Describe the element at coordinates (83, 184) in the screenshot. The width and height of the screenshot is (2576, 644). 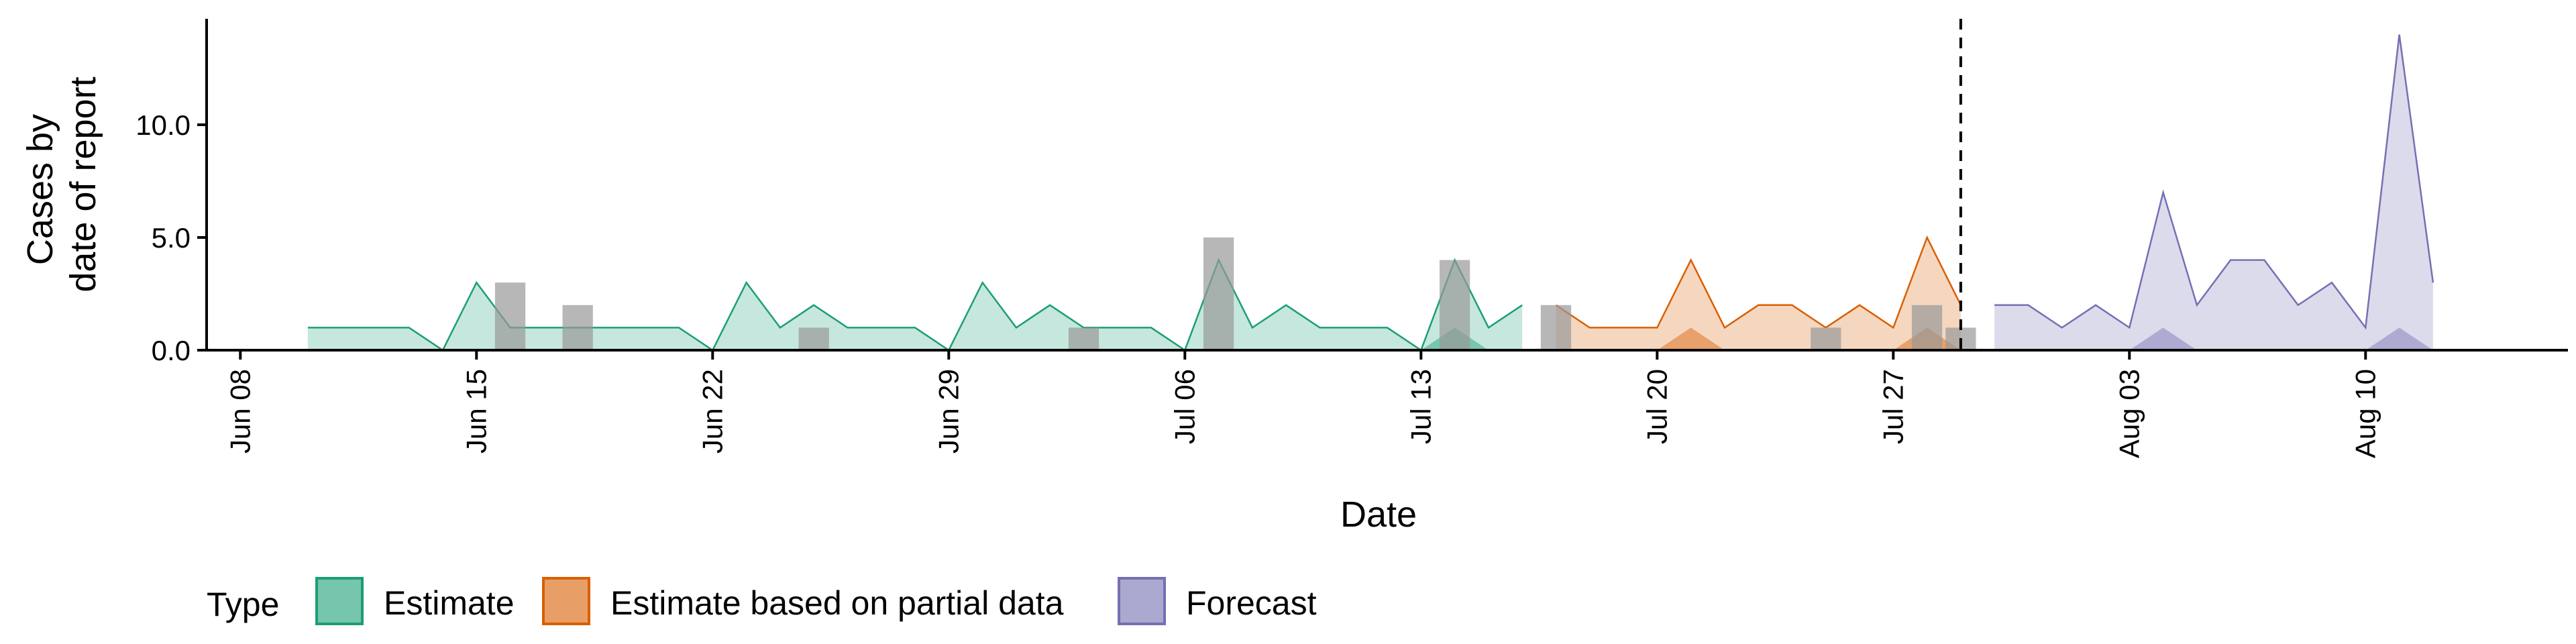
I see `y-axis-title-line-2: date of report` at that location.